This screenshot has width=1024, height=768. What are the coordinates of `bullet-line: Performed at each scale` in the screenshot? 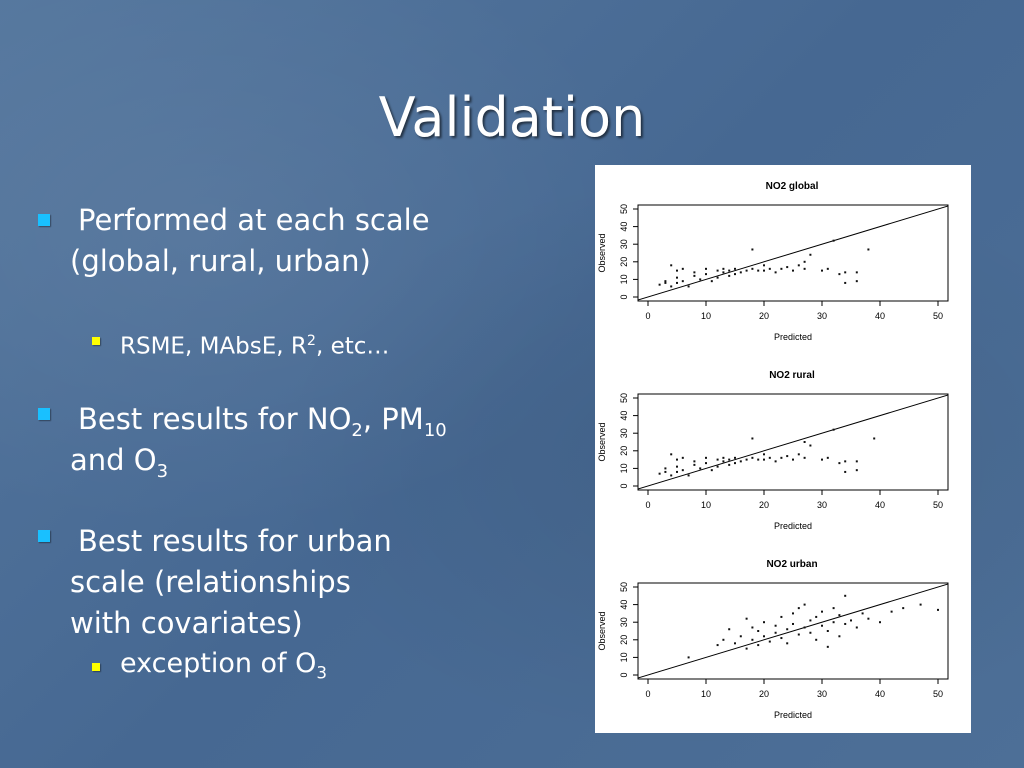 It's located at (254, 220).